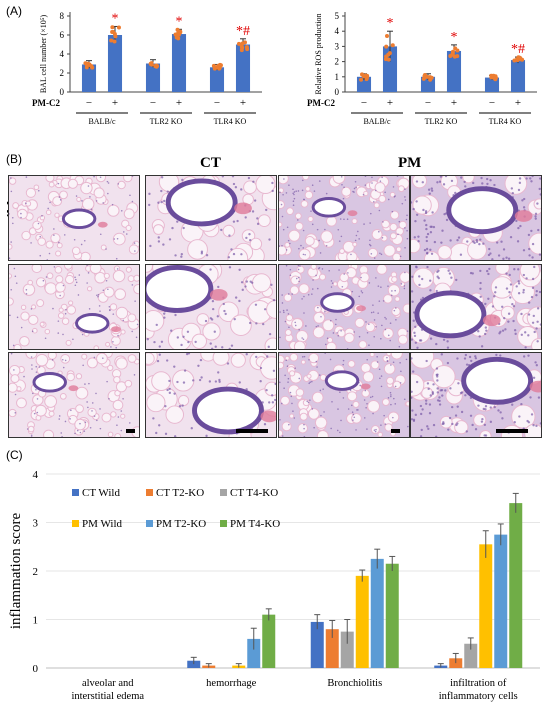 This screenshot has height=704, width=550. I want to click on treatment-mark: +, so click(115, 103).